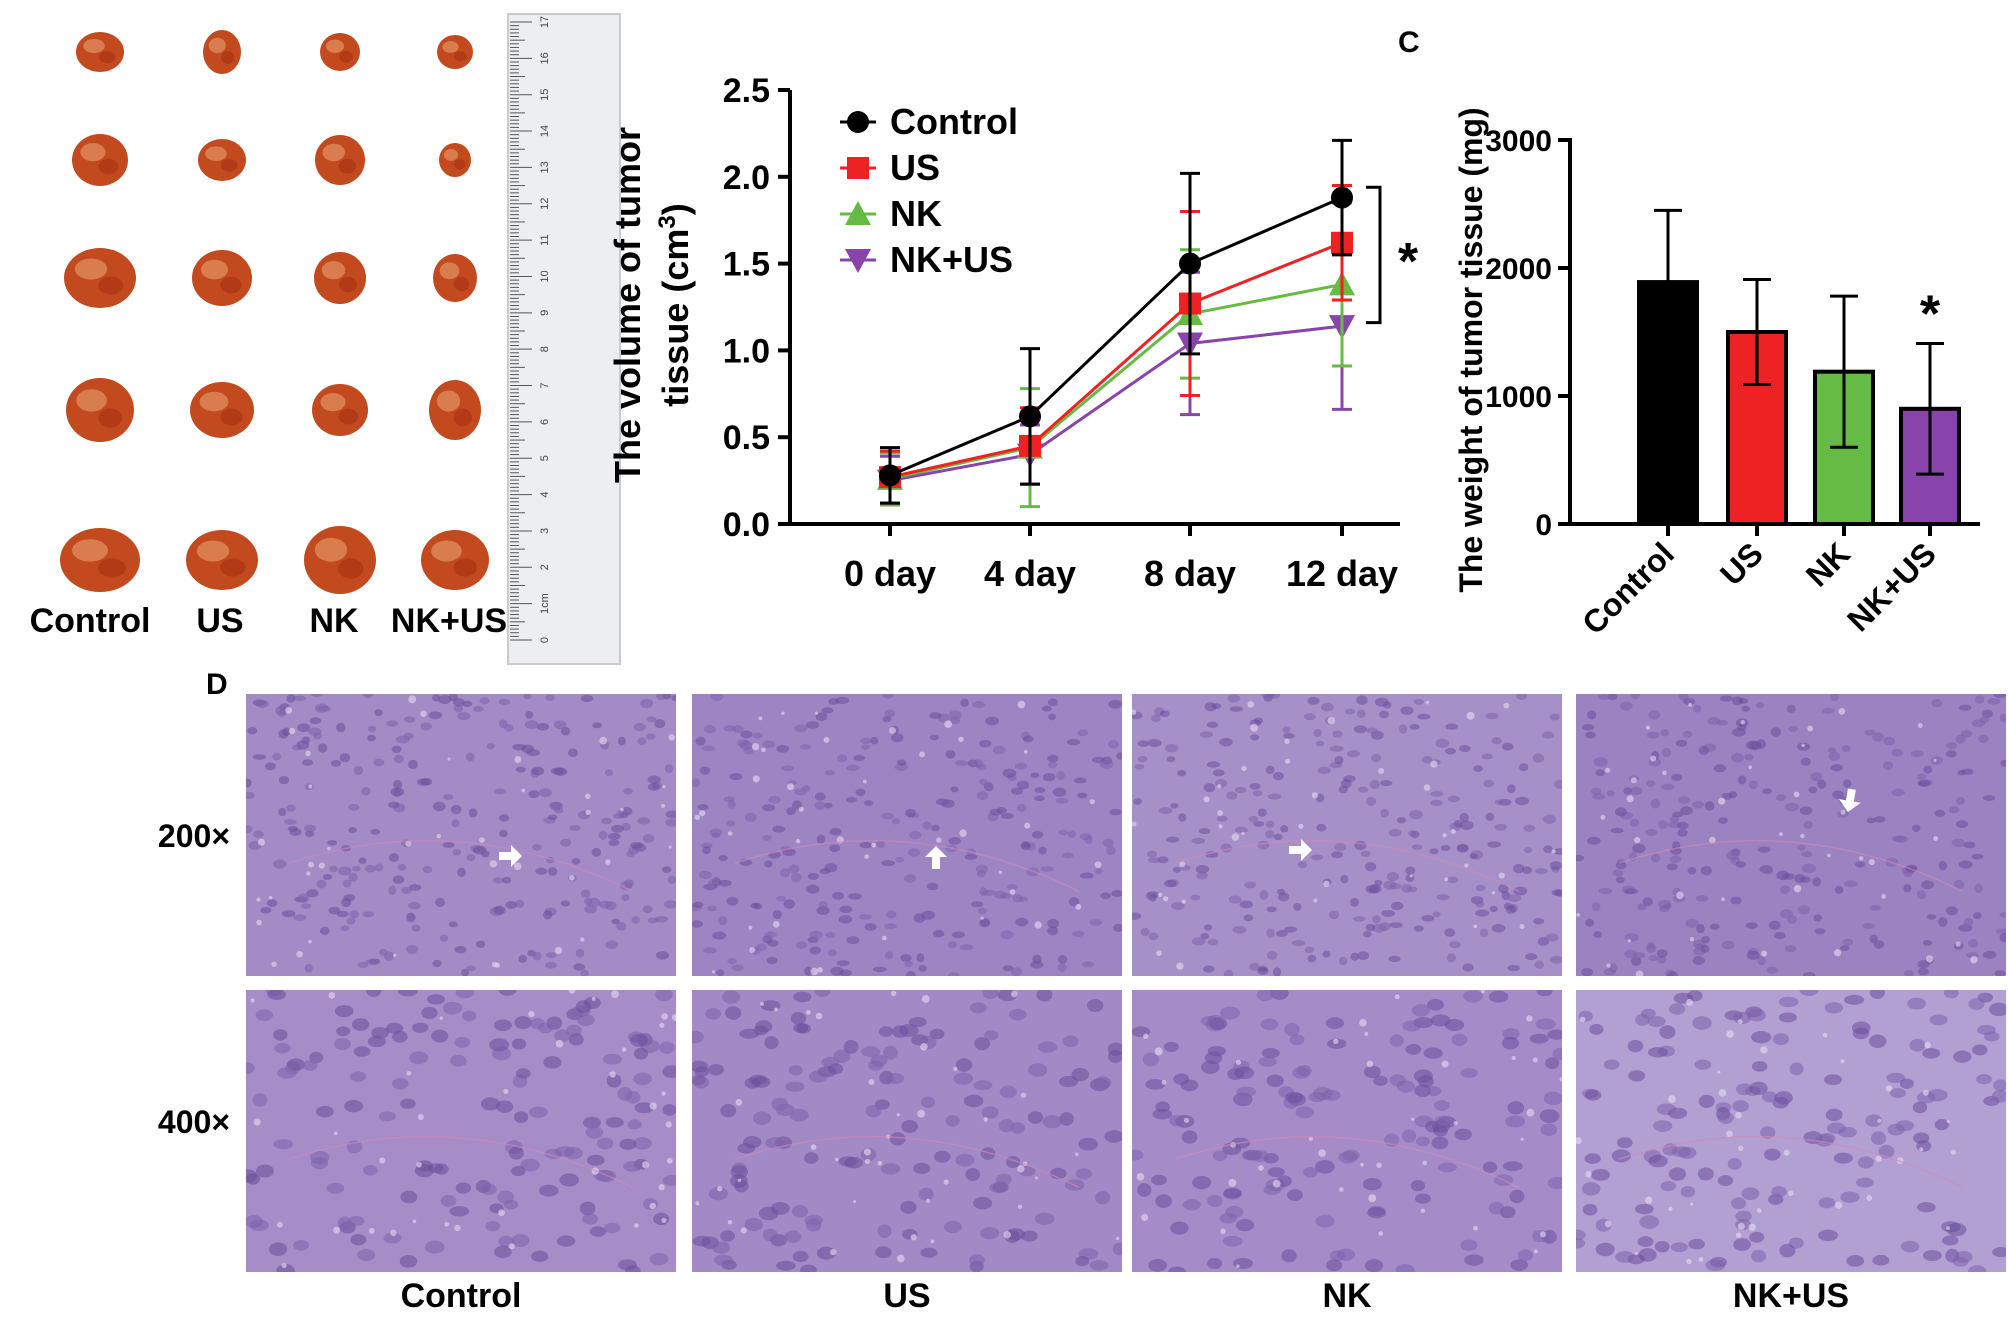 This screenshot has width=2008, height=1319. I want to click on ruler-number: 8, so click(545, 349).